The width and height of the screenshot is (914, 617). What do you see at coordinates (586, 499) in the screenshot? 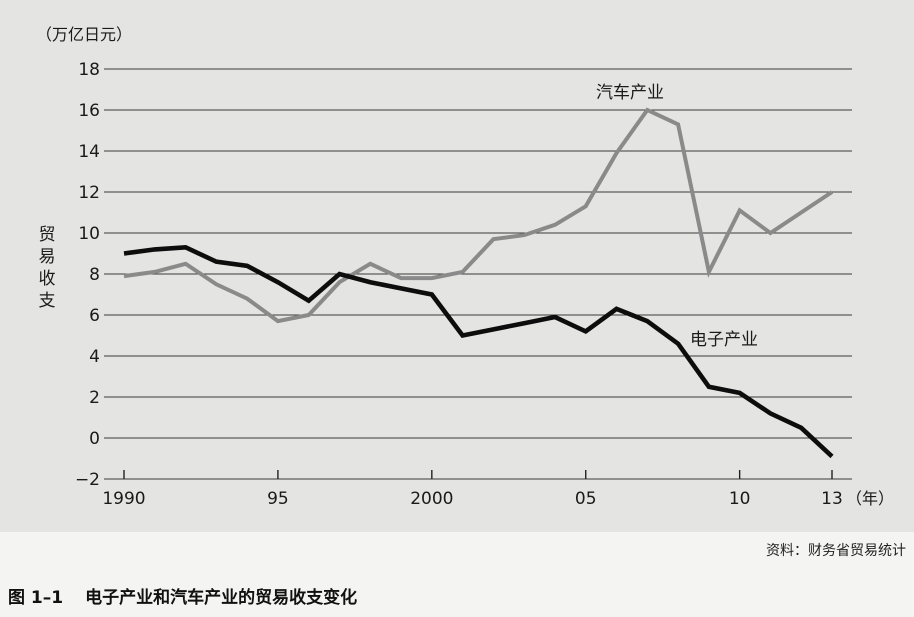
I see `x-tick-label: 05` at bounding box center [586, 499].